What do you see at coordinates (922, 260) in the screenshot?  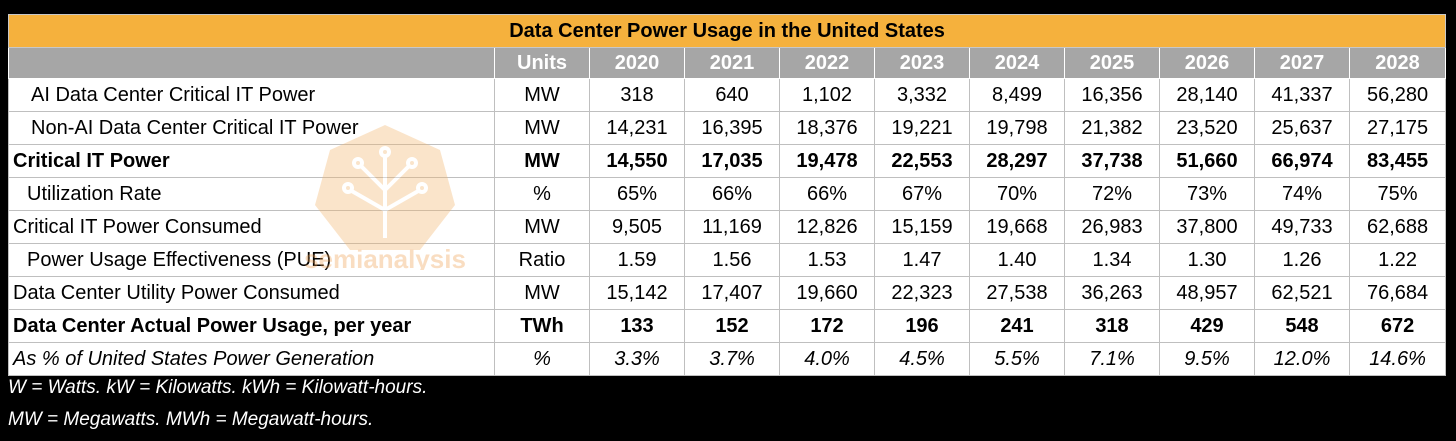 I see `value-cell: 1.47` at bounding box center [922, 260].